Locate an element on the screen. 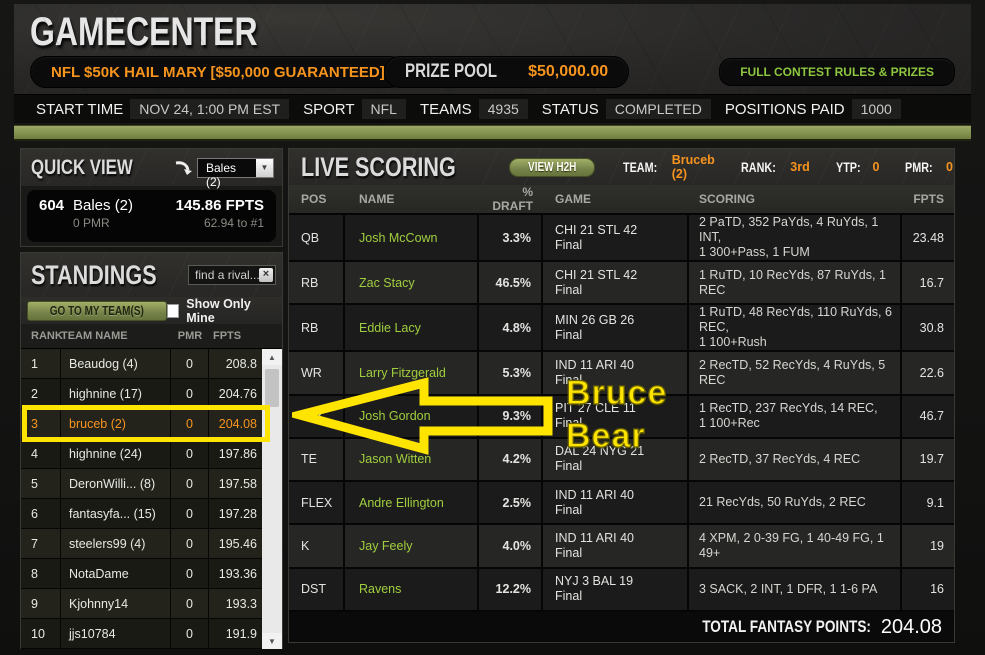 This screenshot has height=655, width=985. selected-team: Bales (2) is located at coordinates (227, 173).